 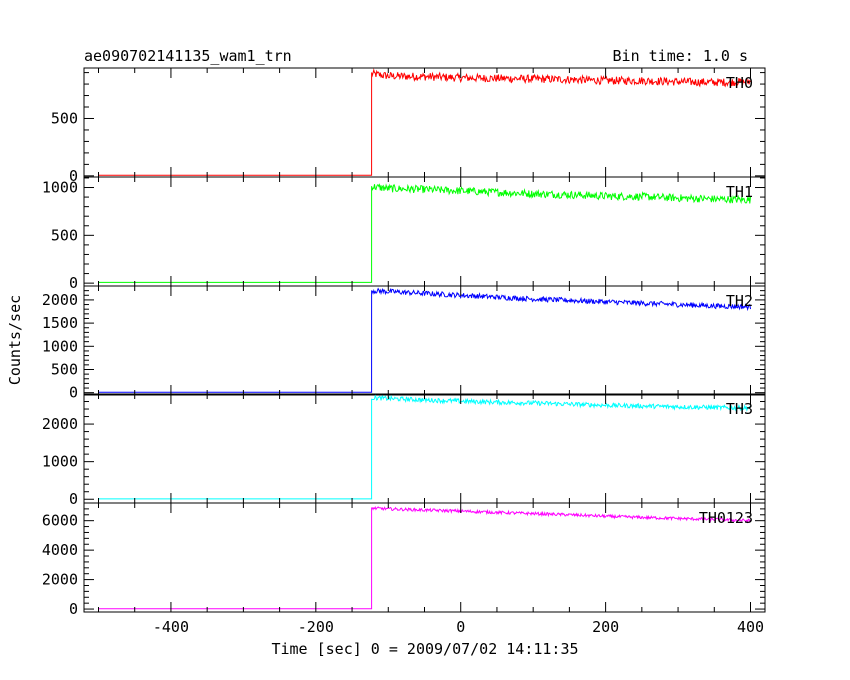 I want to click on panel-th0123: 0 2000 4000 6000 TH0123, so click(x=404, y=560).